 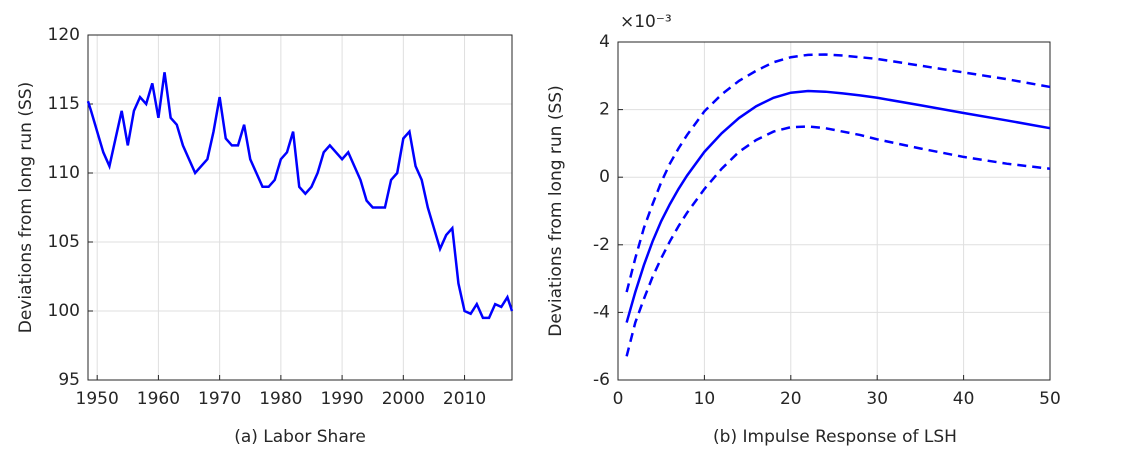 What do you see at coordinates (219, 399) in the screenshot?
I see `x-tick-label: 1970` at bounding box center [219, 399].